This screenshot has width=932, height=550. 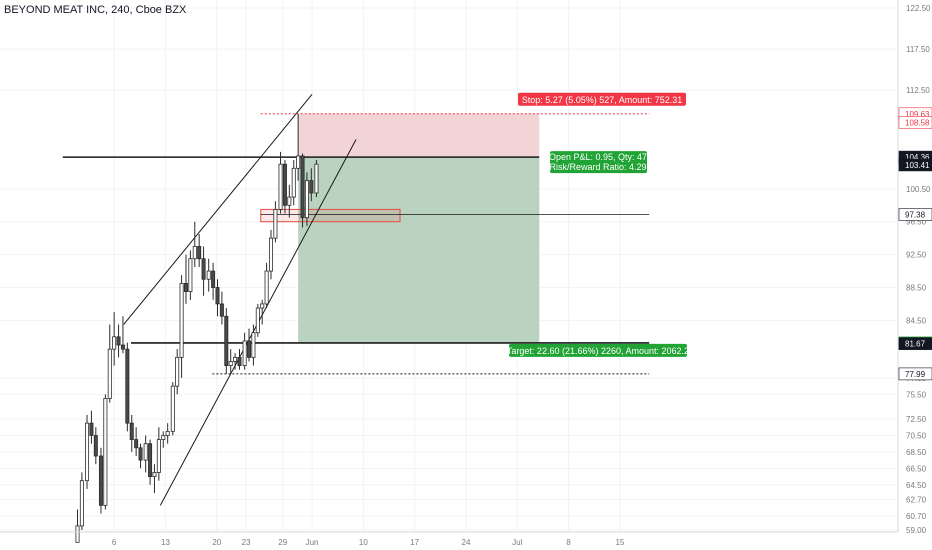 I want to click on time-tick-label: 20, so click(x=216, y=542).